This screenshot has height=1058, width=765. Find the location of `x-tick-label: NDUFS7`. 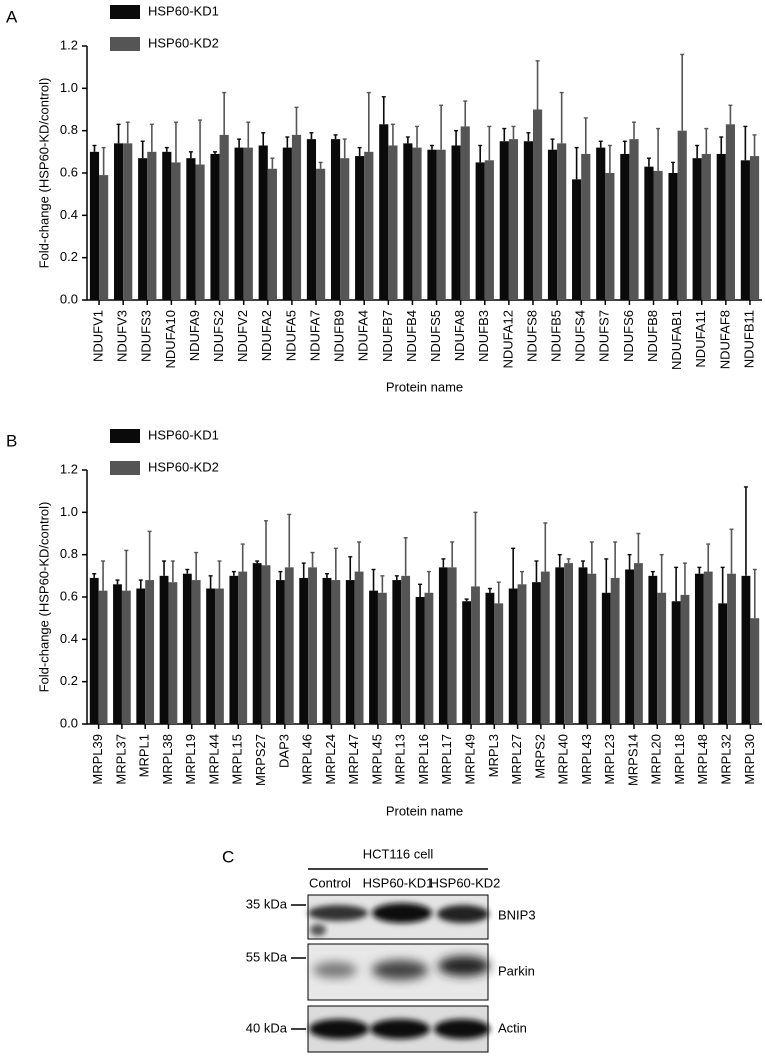

x-tick-label: NDUFS7 is located at coordinates (604, 336).